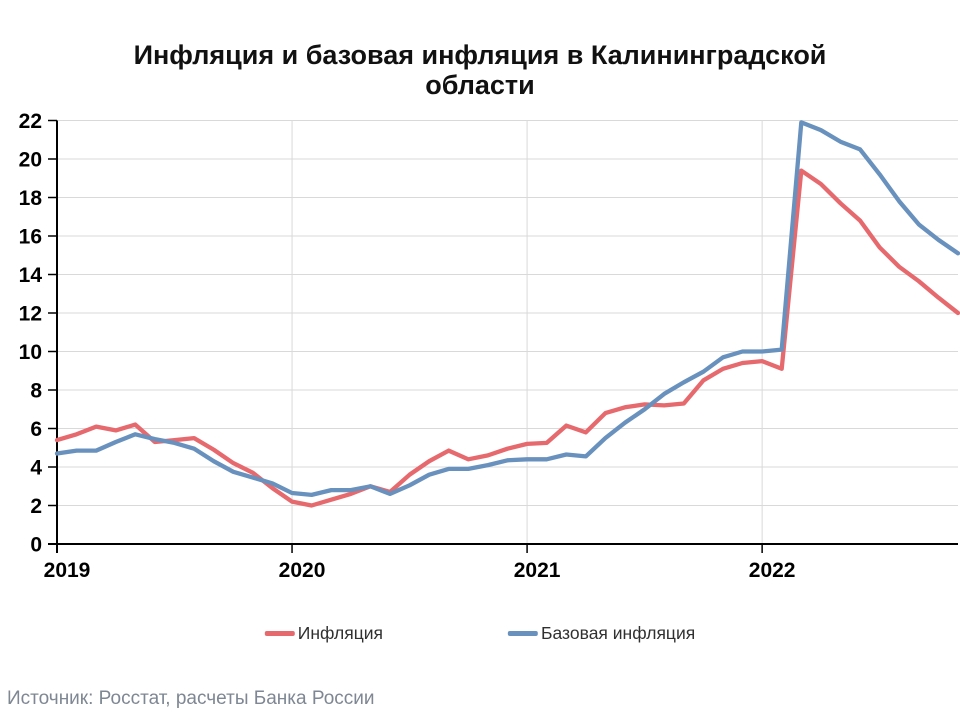 The image size is (960, 720). What do you see at coordinates (618, 633) in the screenshot?
I see `legend-label-core-inflation: Базовая инфляция` at bounding box center [618, 633].